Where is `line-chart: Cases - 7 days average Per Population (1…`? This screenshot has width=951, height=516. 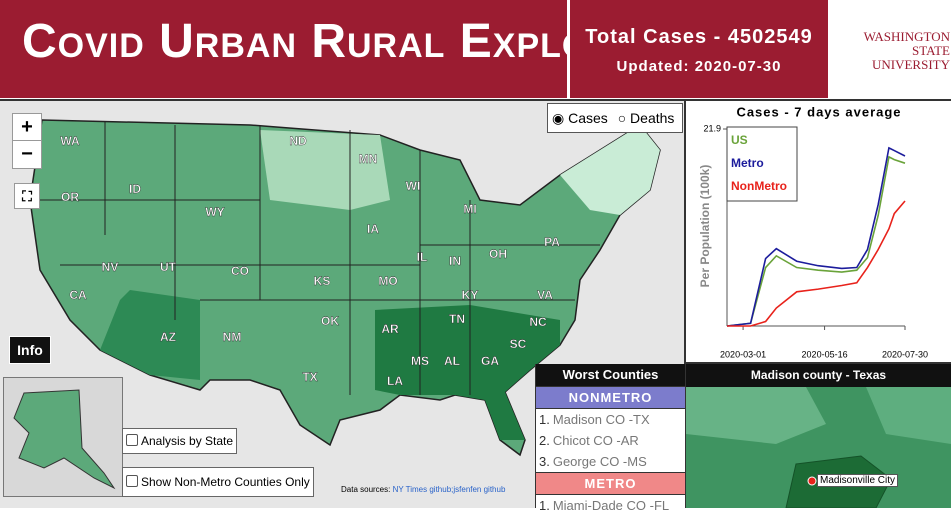 line-chart: Cases - 7 days average Per Population (1… is located at coordinates (813, 231).